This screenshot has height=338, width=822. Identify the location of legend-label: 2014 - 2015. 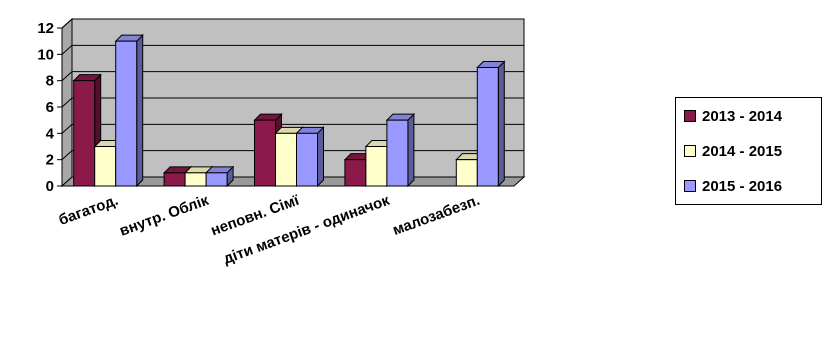
(742, 151).